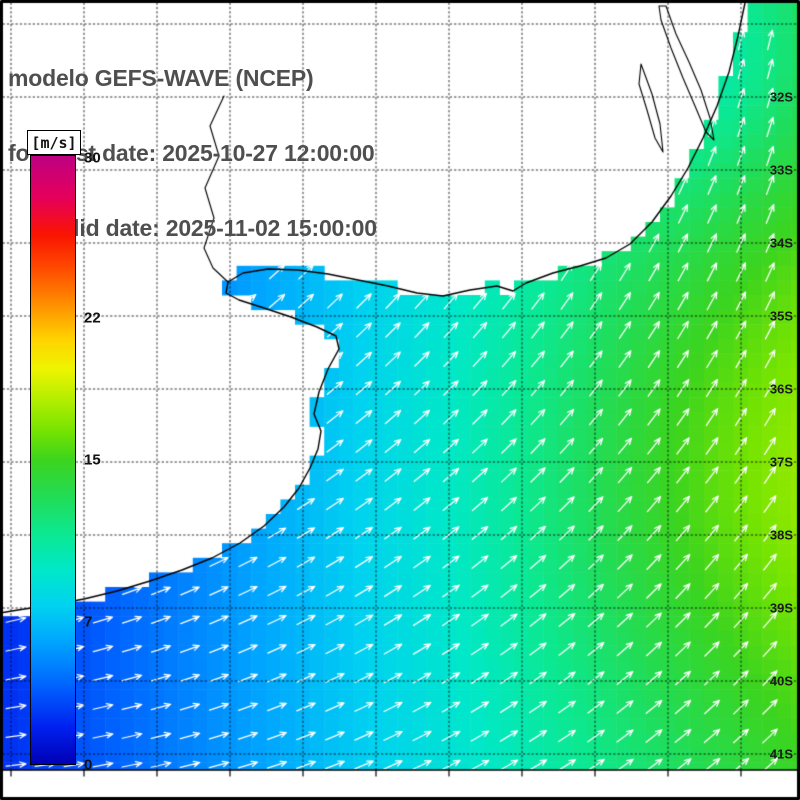 This screenshot has height=800, width=800. What do you see at coordinates (212, 228) in the screenshot?
I see `valid-date: valid date: 2025-11-02 15:00:00` at bounding box center [212, 228].